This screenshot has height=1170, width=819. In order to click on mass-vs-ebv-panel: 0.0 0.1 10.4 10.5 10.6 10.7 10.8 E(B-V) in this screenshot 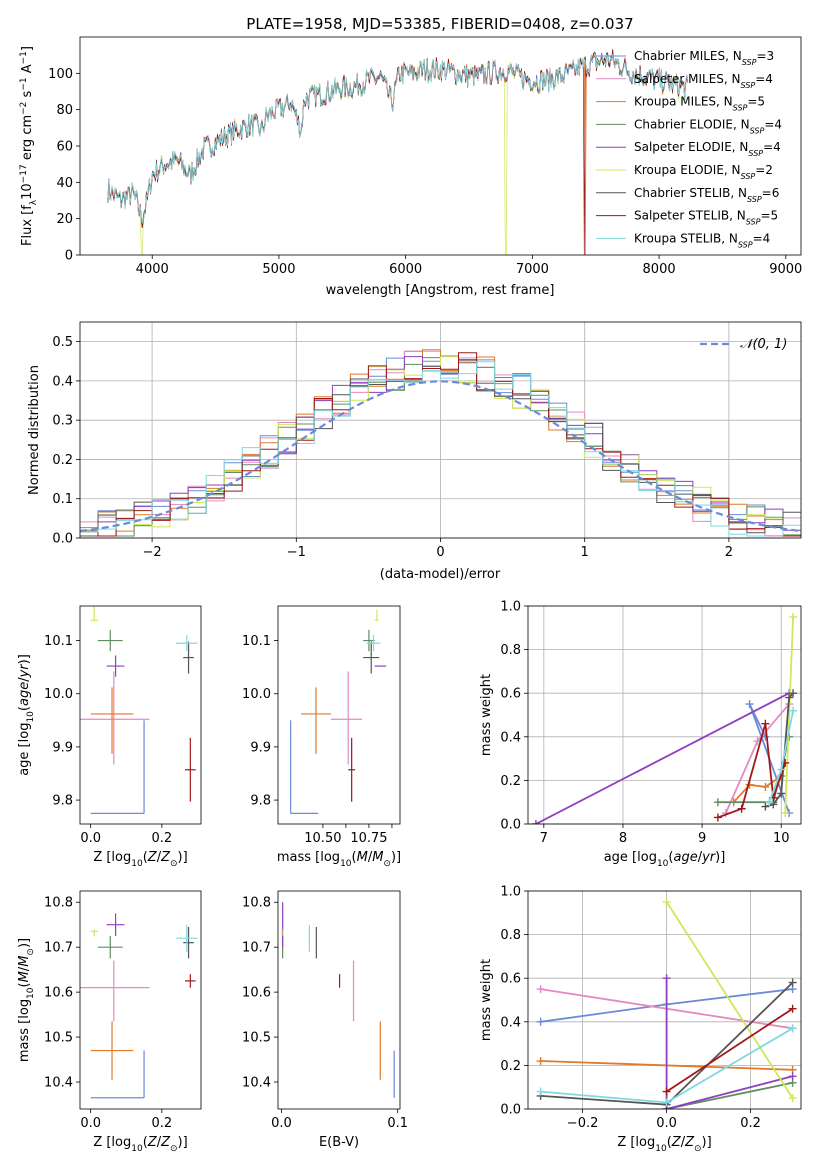, I will do `click(325, 1020)`.